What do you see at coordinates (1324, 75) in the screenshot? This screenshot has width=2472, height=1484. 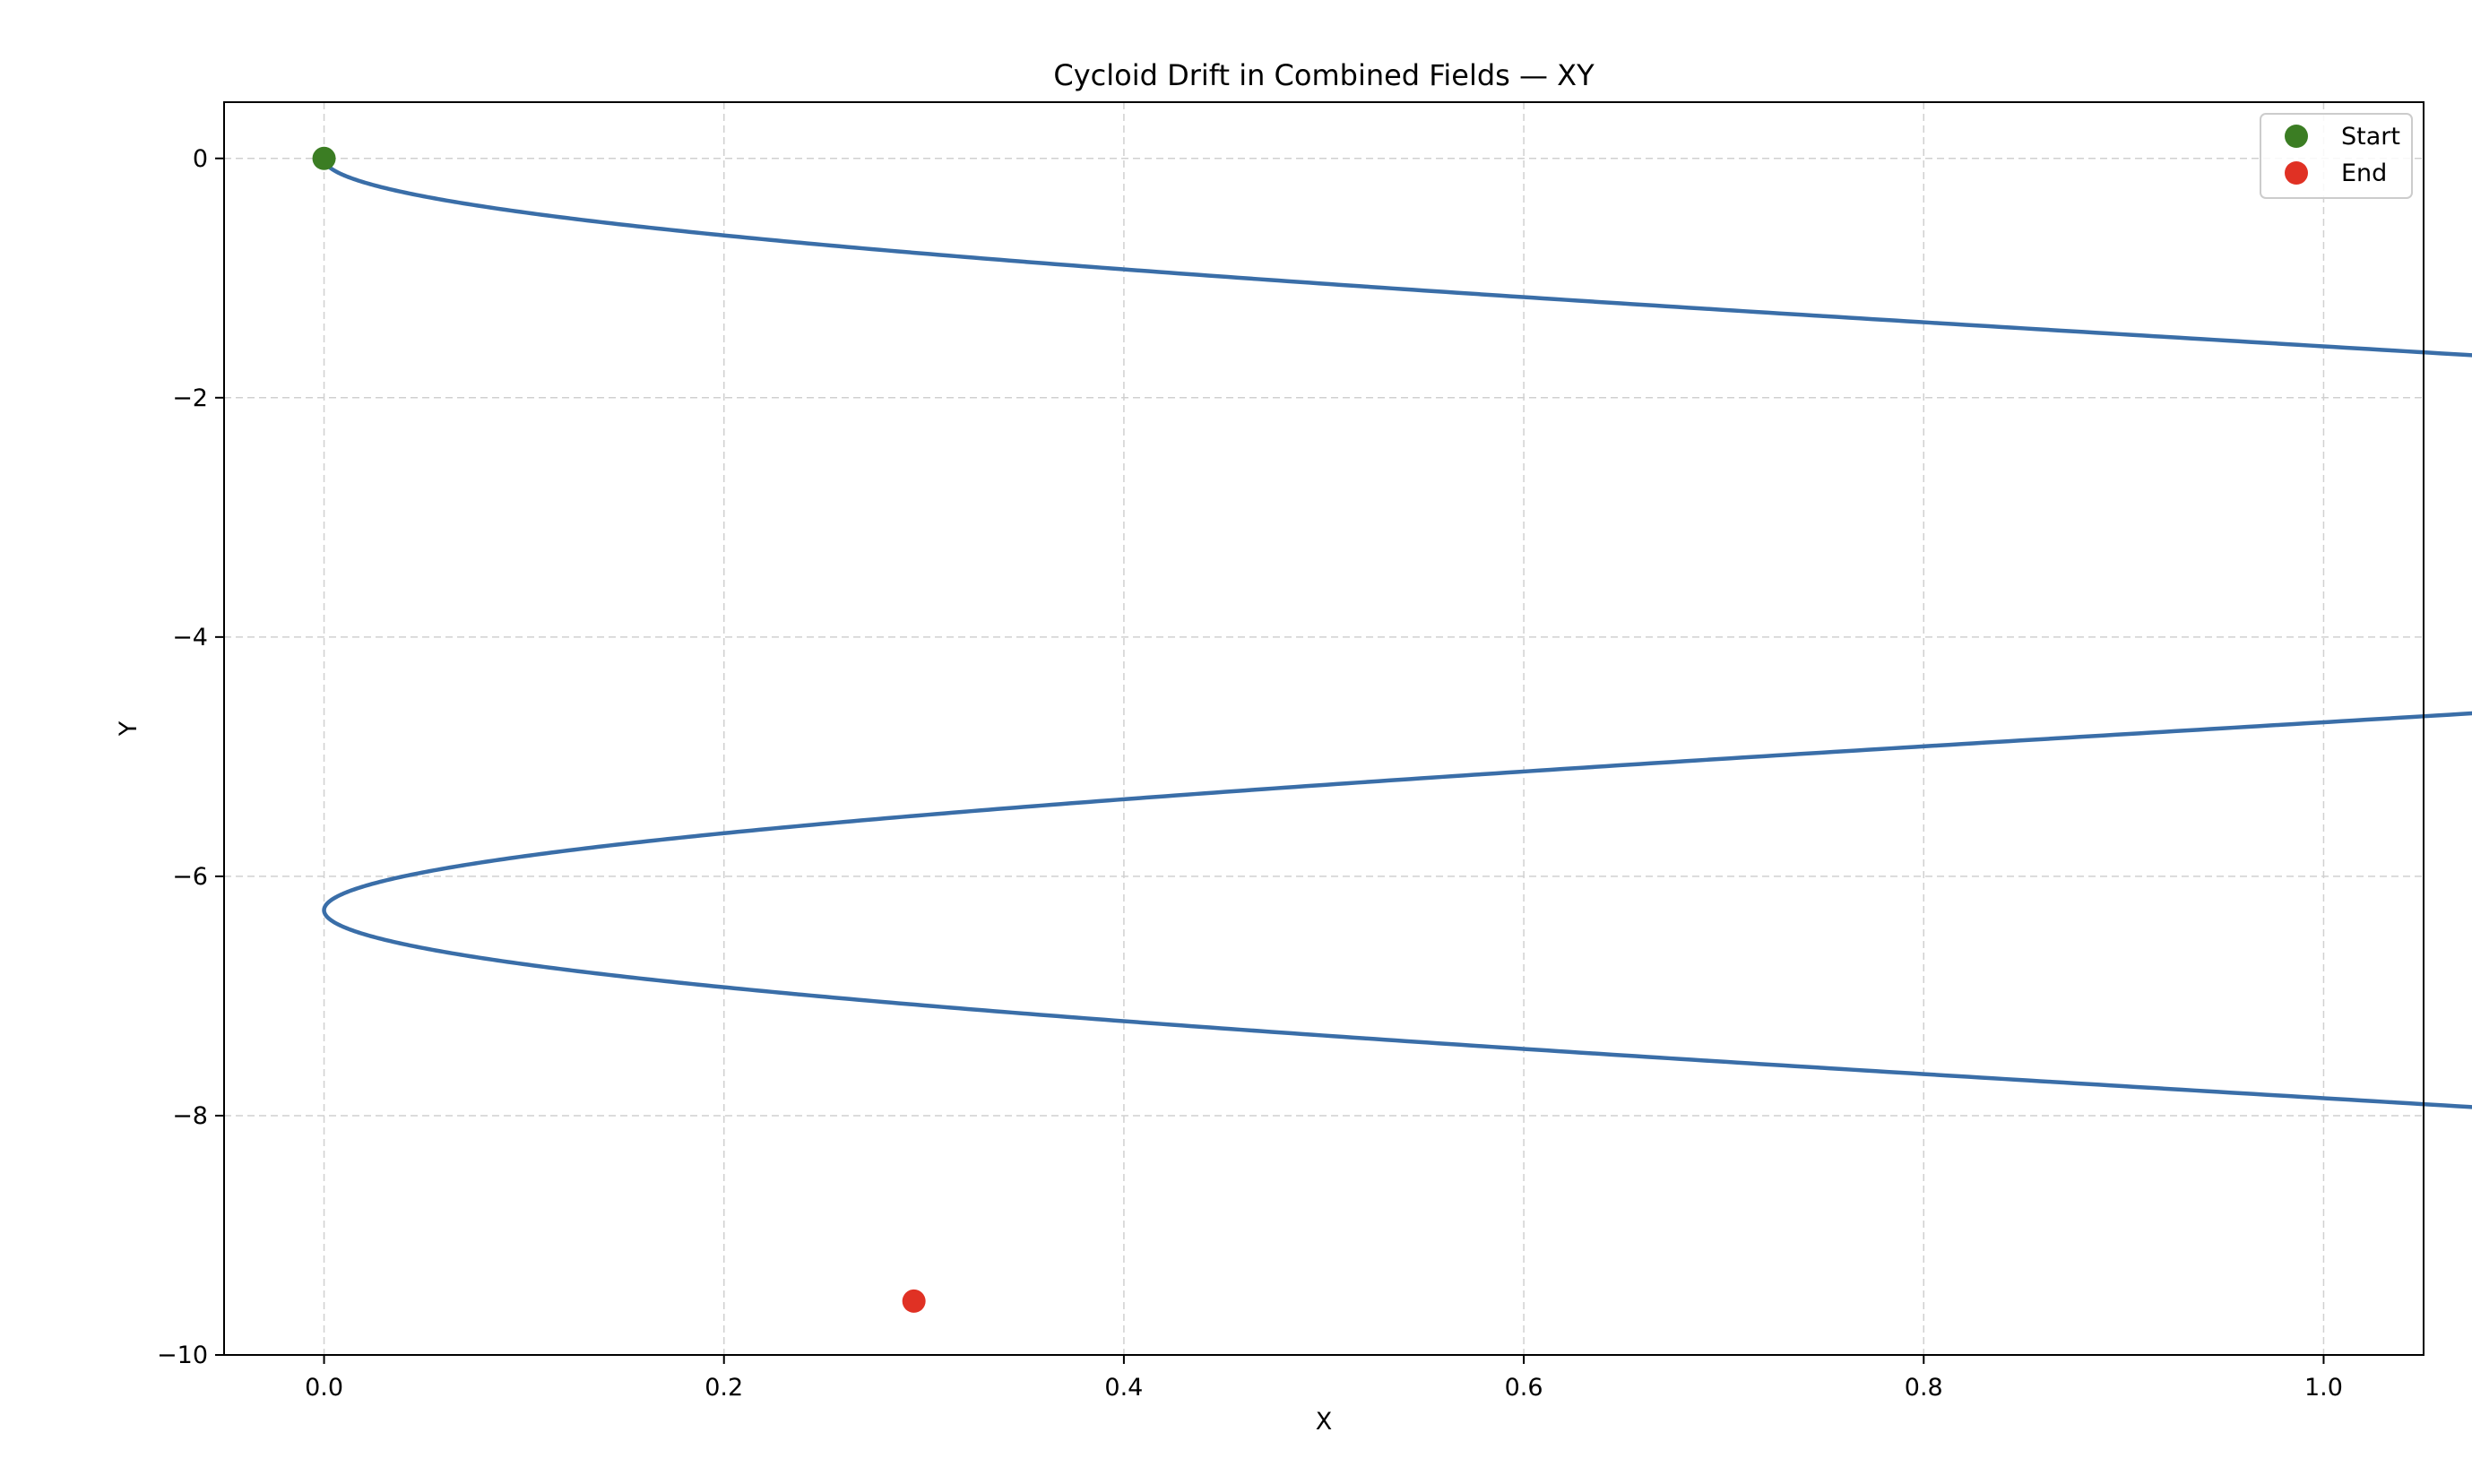 I see `chart-title: Cycloid Drift in Combined Fields — XY` at bounding box center [1324, 75].